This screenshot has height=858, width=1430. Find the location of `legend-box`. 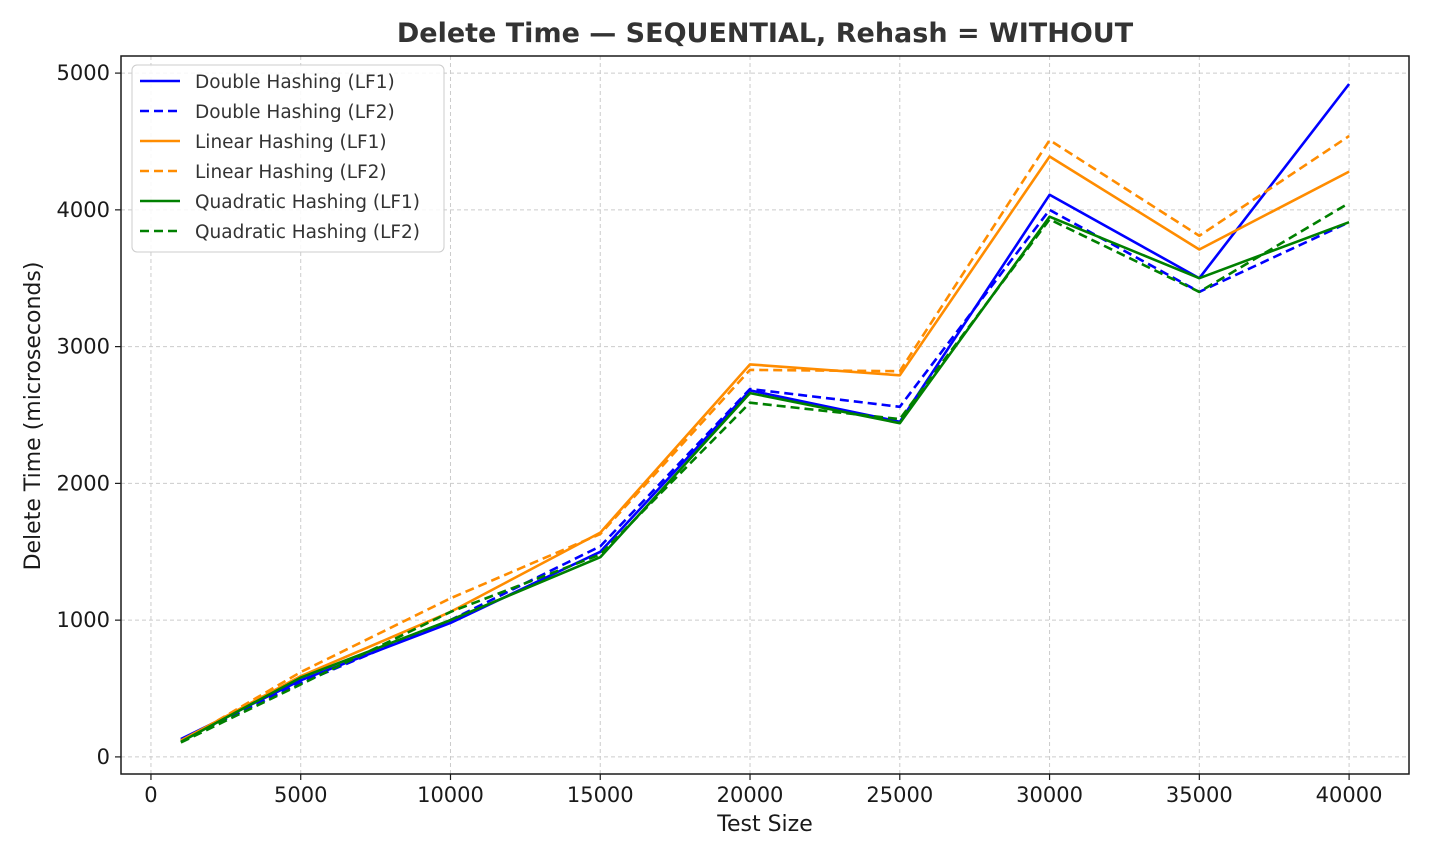

legend-box is located at coordinates (288, 158).